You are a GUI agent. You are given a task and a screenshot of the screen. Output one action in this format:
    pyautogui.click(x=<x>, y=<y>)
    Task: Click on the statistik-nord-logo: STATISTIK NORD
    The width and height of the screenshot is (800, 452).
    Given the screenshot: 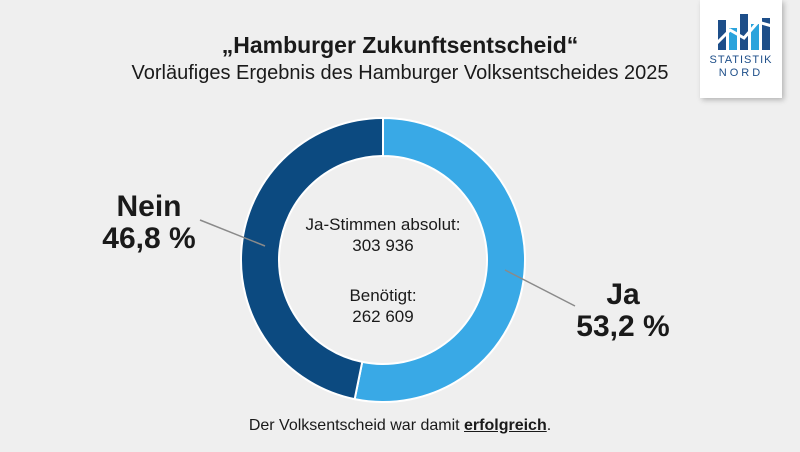 What is the action you would take?
    pyautogui.click(x=741, y=49)
    